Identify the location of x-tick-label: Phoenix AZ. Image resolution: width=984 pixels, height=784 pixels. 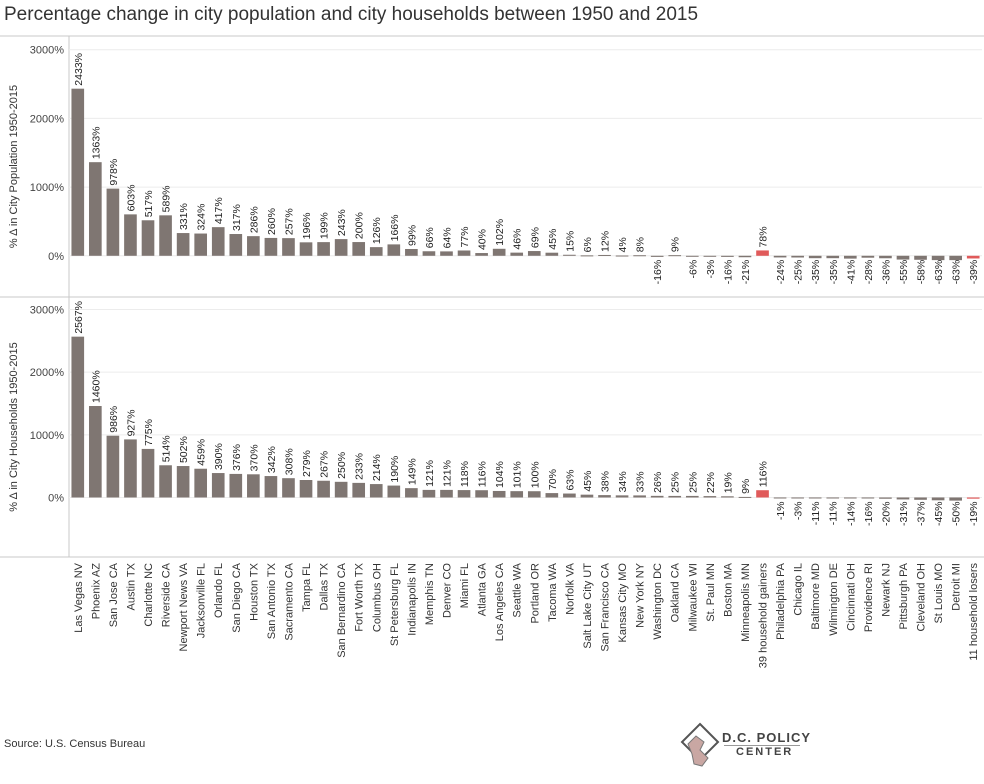
(96, 591).